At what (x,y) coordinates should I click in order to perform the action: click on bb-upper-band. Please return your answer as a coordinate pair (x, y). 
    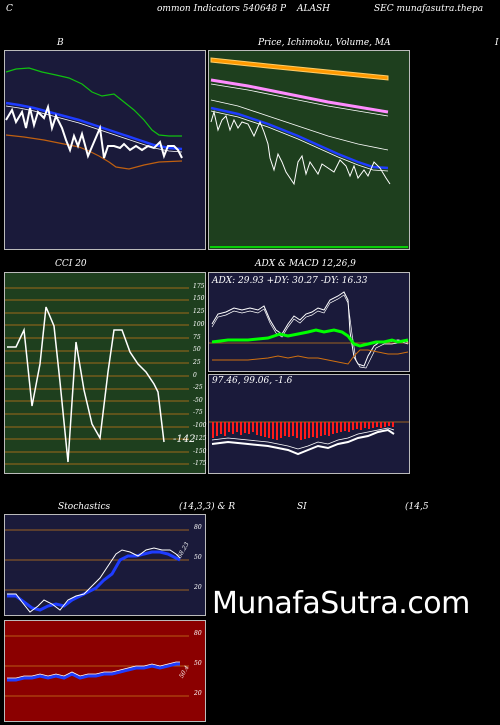
    Looking at the image, I should click on (93, 102).